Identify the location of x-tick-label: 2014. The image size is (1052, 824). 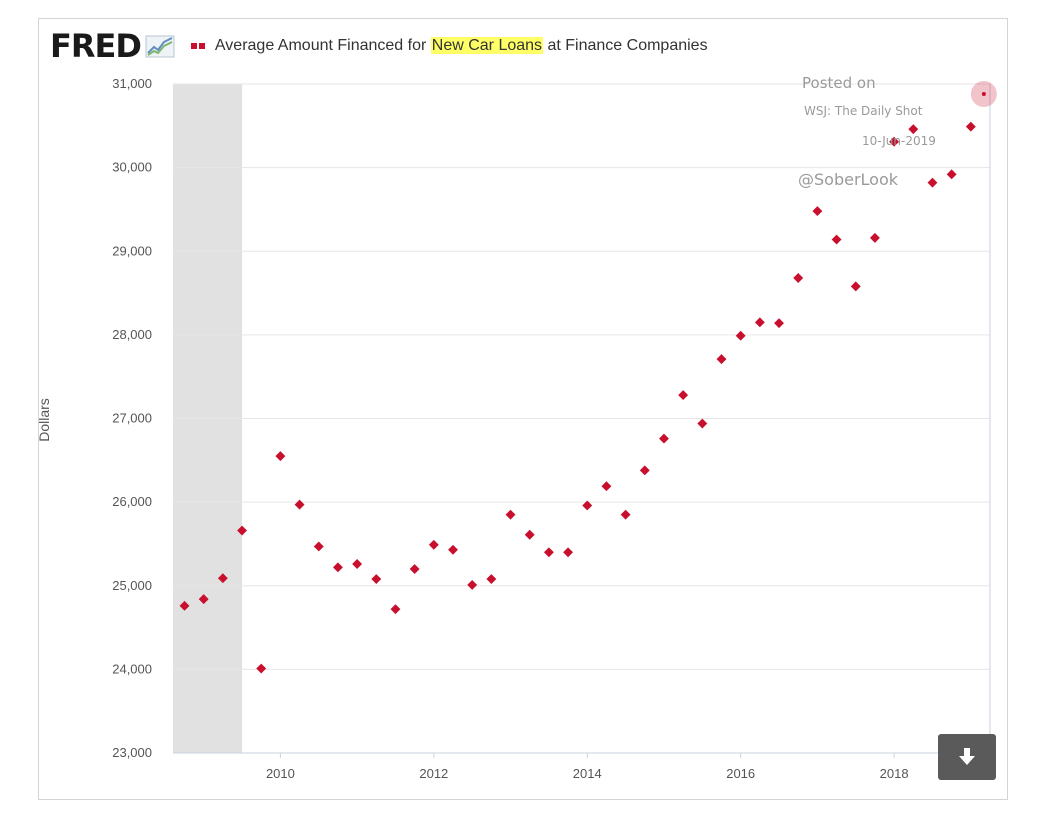
(587, 773).